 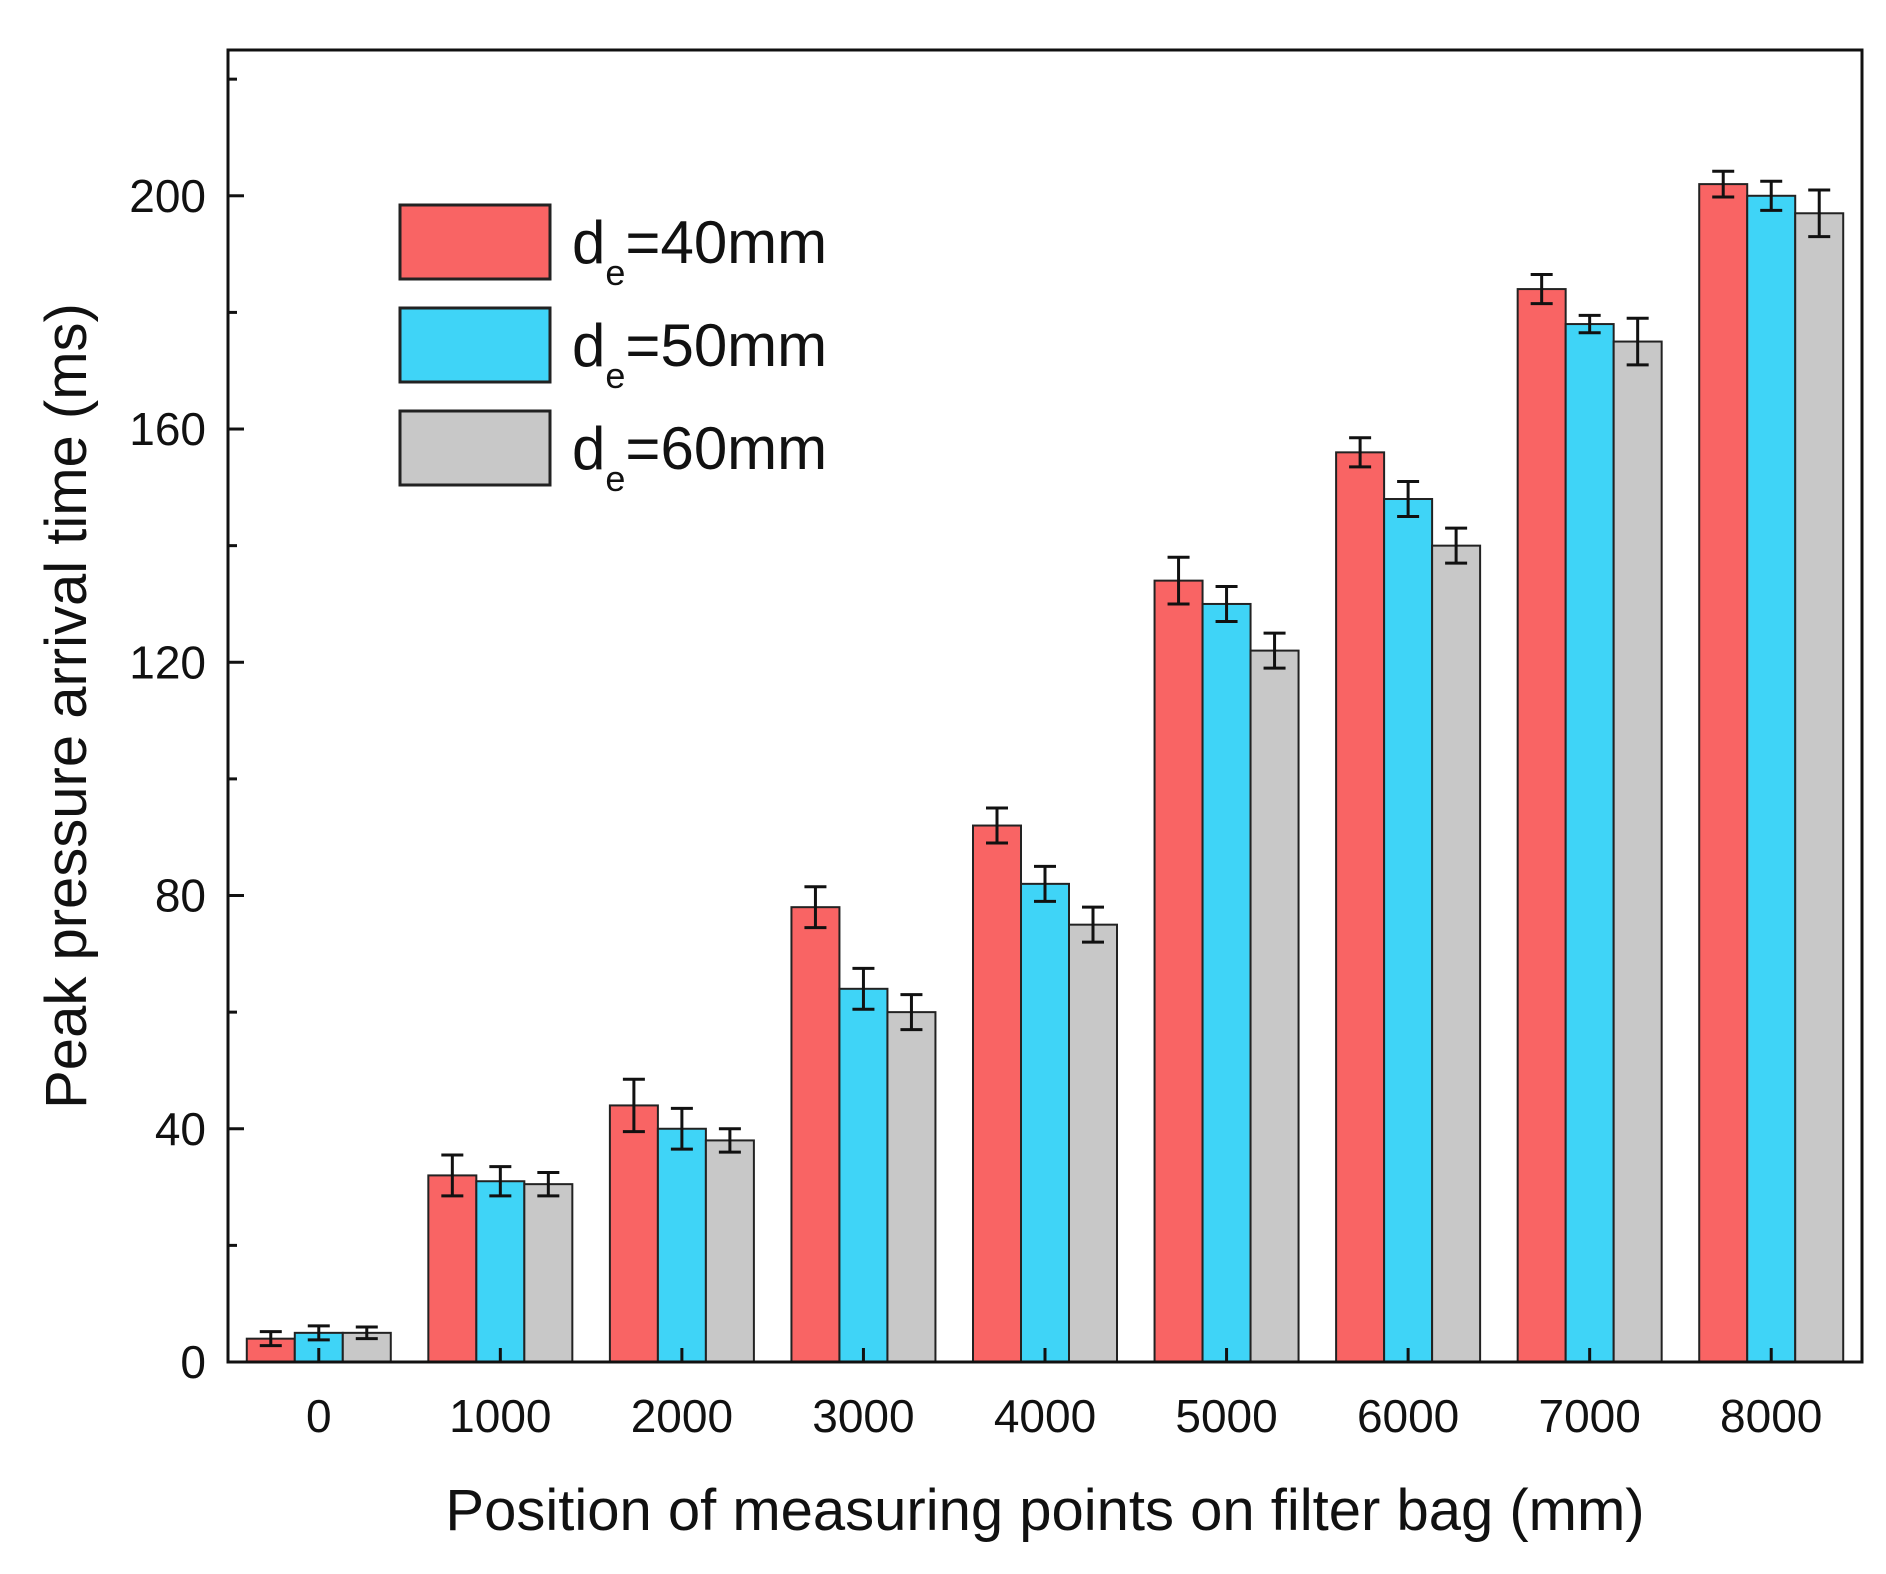 I want to click on legend-item: de=60mm, so click(x=612, y=454).